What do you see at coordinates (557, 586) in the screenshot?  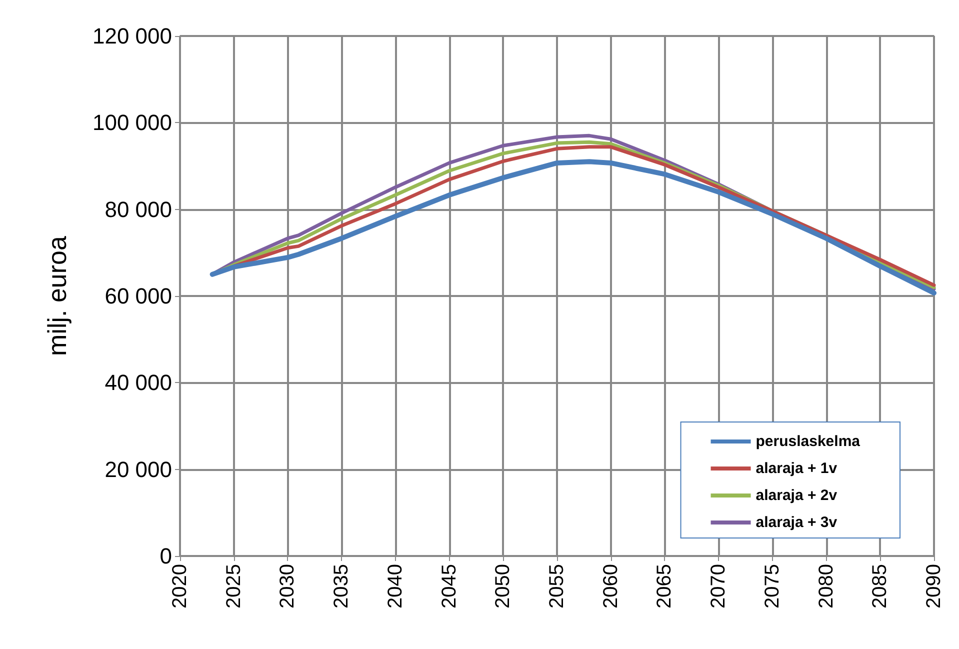 I see `x-tick-label: 2055` at bounding box center [557, 586].